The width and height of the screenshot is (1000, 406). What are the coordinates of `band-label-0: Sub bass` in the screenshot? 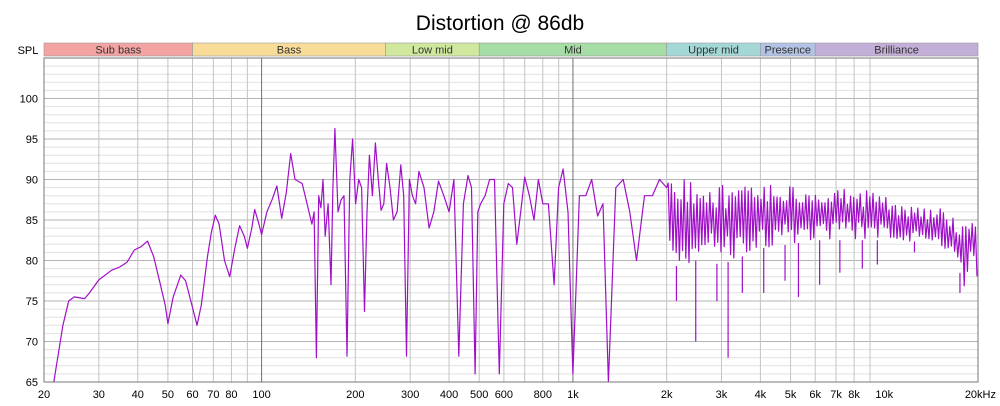 It's located at (118, 51).